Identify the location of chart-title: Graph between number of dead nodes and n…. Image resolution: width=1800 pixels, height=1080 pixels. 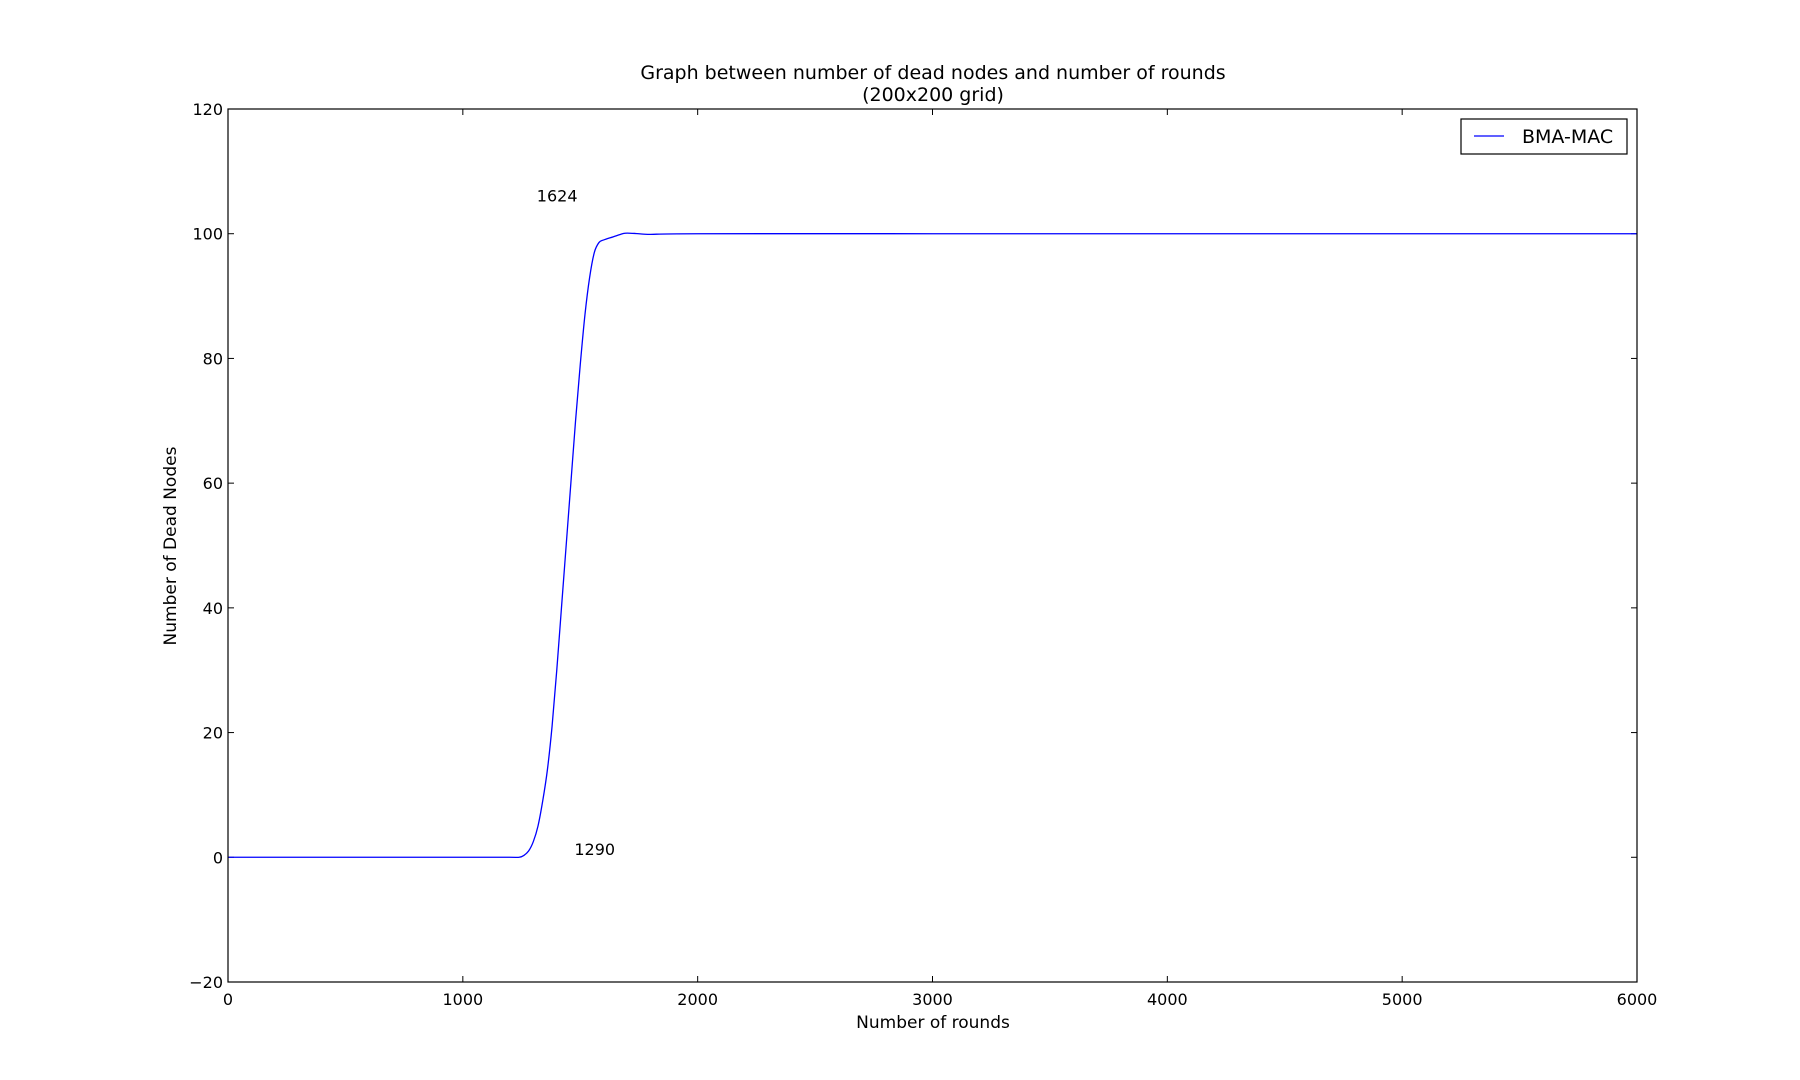
(932, 73).